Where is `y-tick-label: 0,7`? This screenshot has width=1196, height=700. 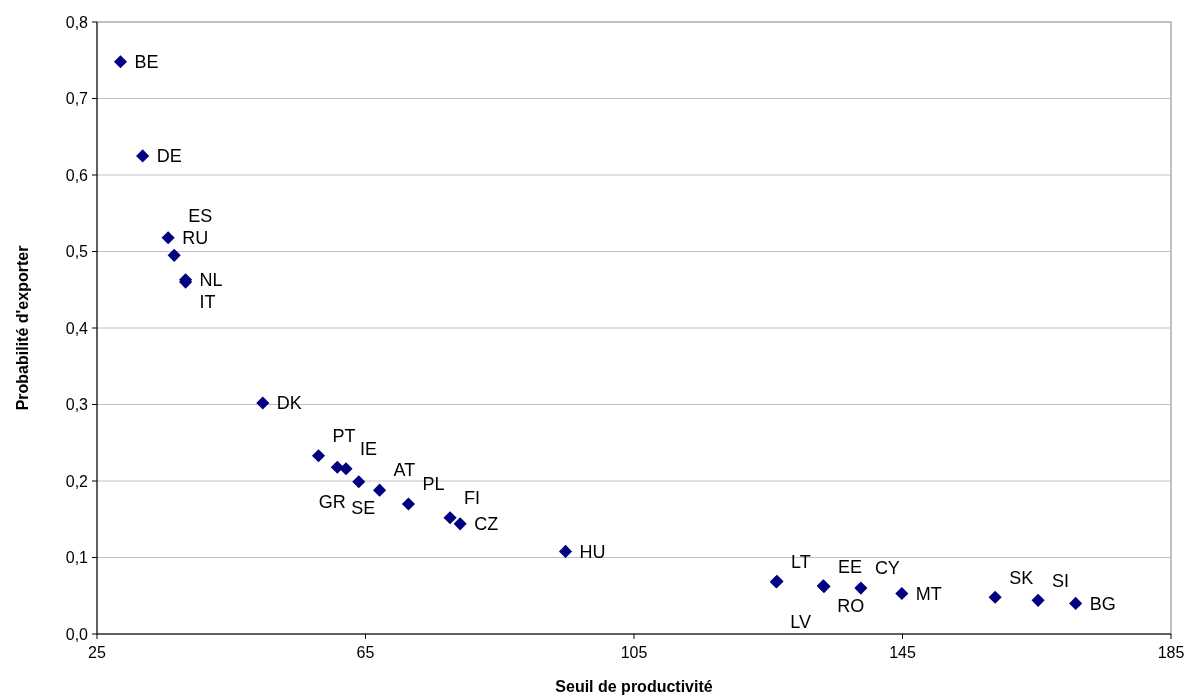
y-tick-label: 0,7 is located at coordinates (77, 99).